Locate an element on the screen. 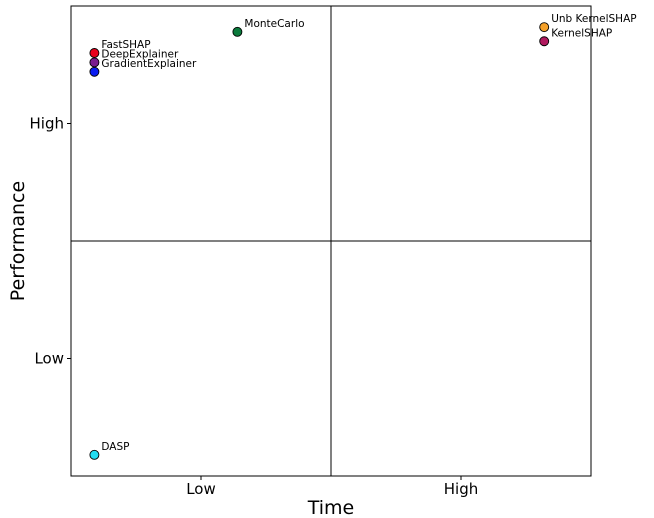  y-axis-ticks: Low High is located at coordinates (50, 241).